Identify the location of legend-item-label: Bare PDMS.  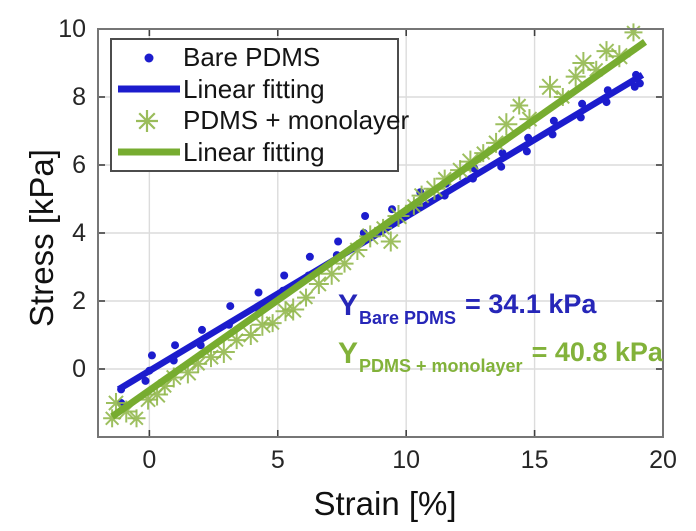
(252, 57).